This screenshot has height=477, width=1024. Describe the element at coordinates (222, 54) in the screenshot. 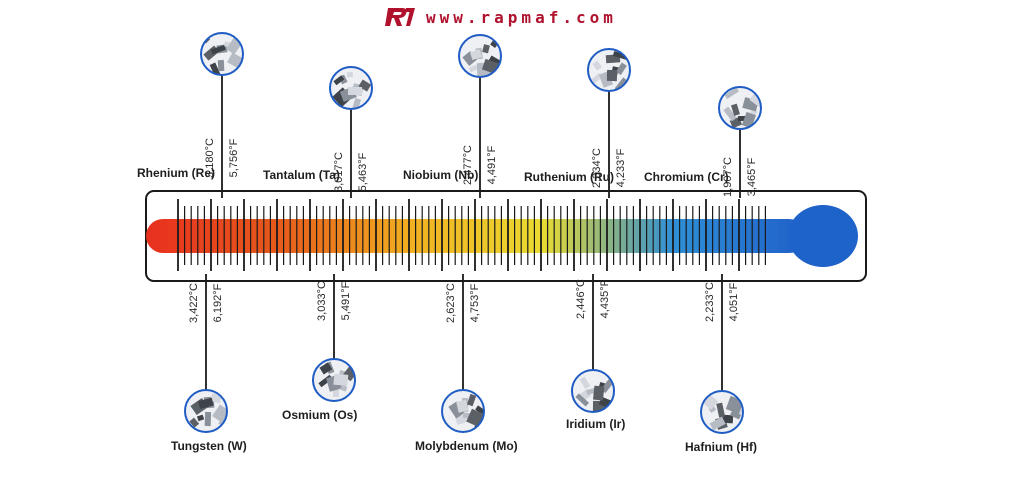

I see `rhenium-sample-icon` at that location.